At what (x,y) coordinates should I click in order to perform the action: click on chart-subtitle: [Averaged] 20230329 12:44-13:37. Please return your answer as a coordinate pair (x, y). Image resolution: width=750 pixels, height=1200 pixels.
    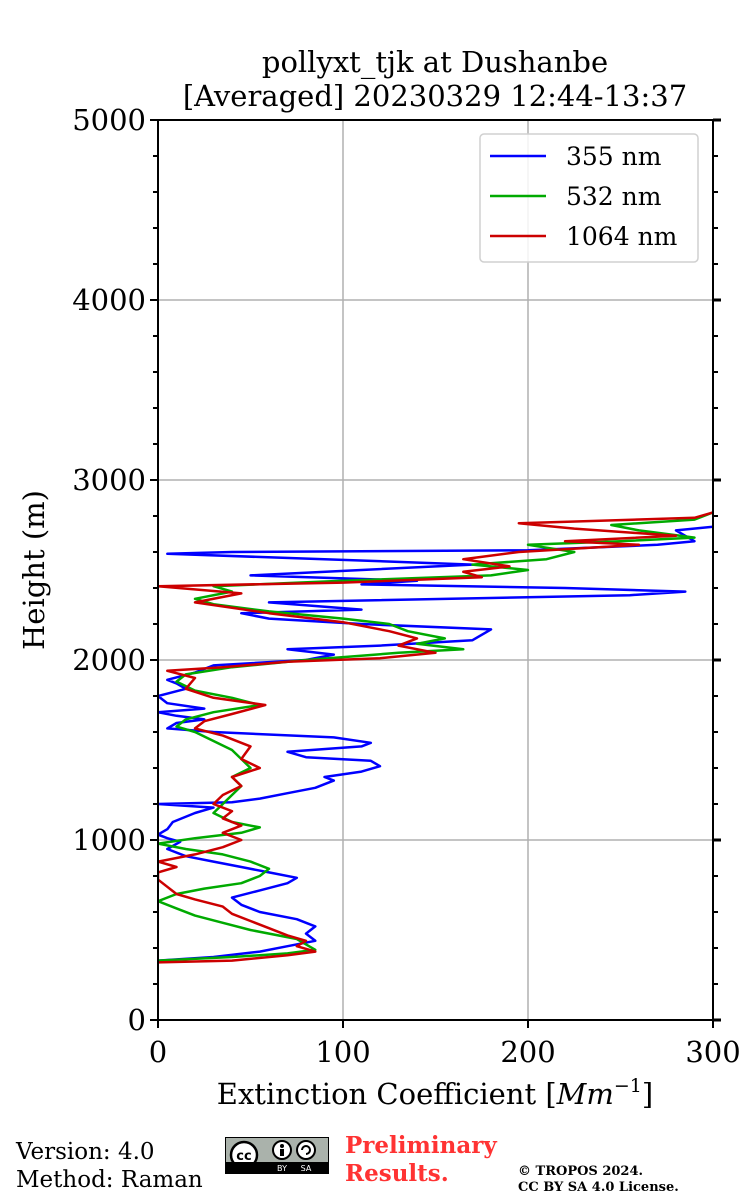
    Looking at the image, I should click on (435, 96).